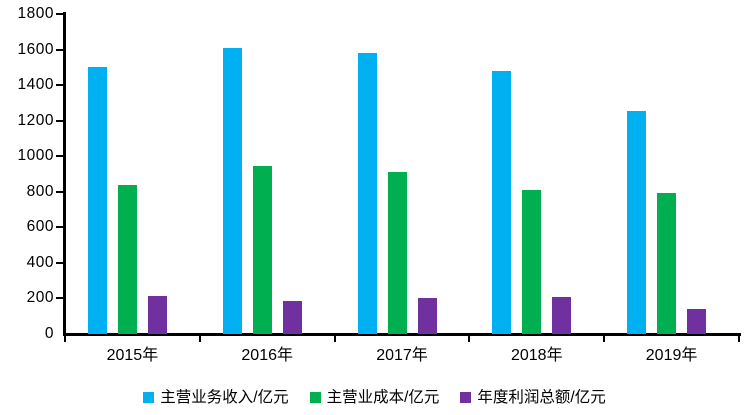 The height and width of the screenshot is (415, 749). Describe the element at coordinates (40, 262) in the screenshot. I see `y-tick-label: 400` at that location.